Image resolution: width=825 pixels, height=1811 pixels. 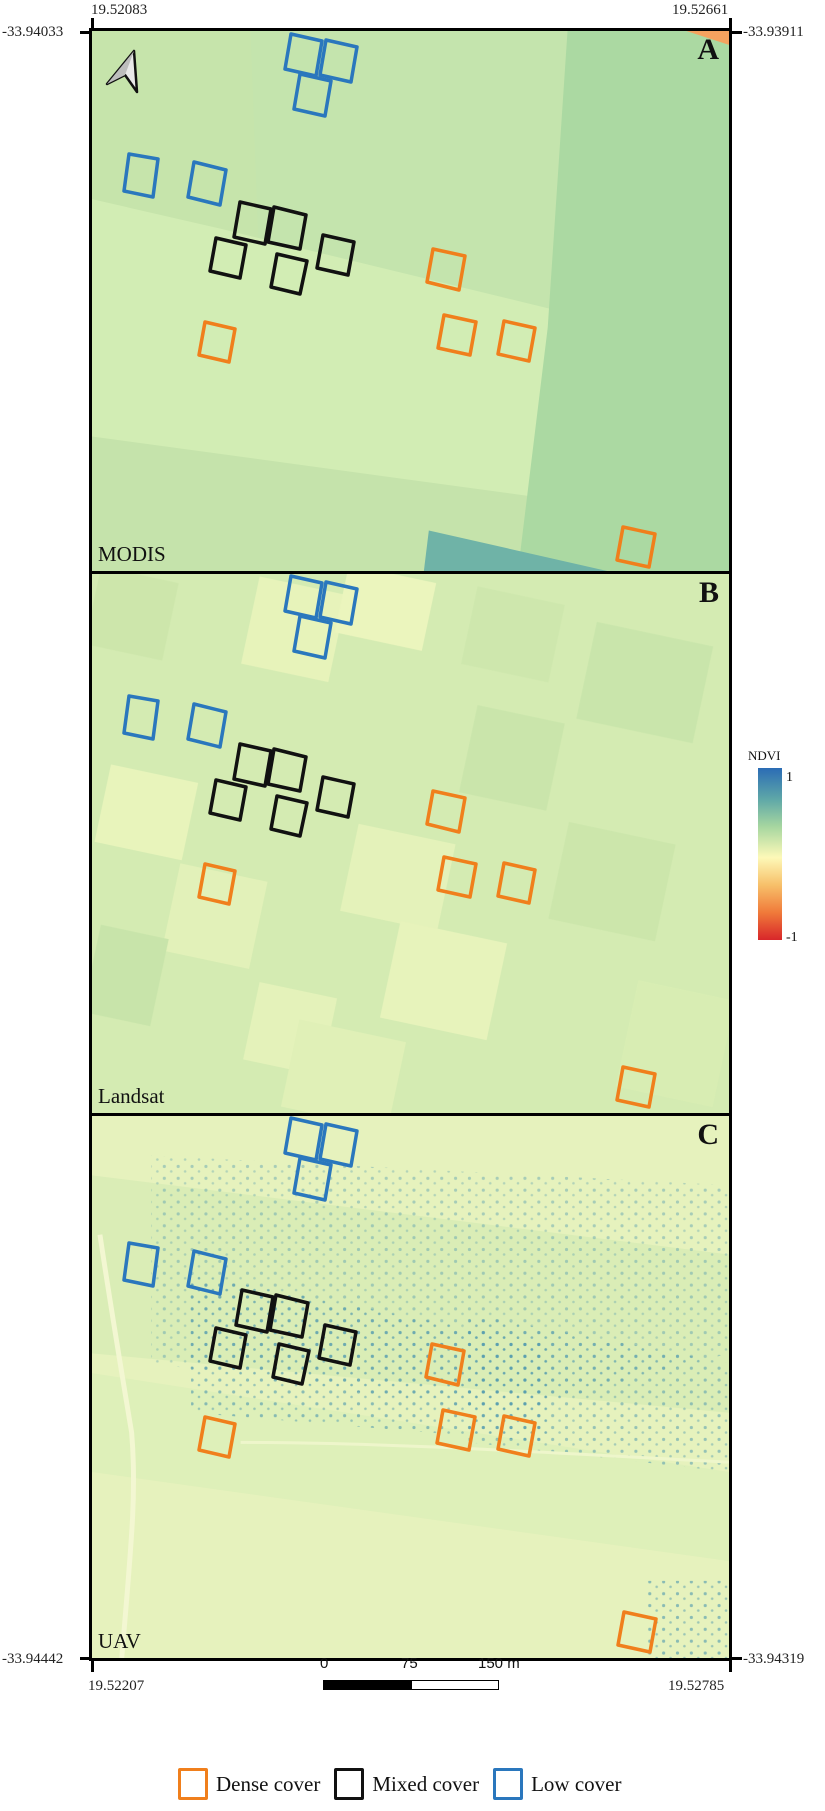 I want to click on legend-label-dense: Dense cover, so click(x=268, y=1783).